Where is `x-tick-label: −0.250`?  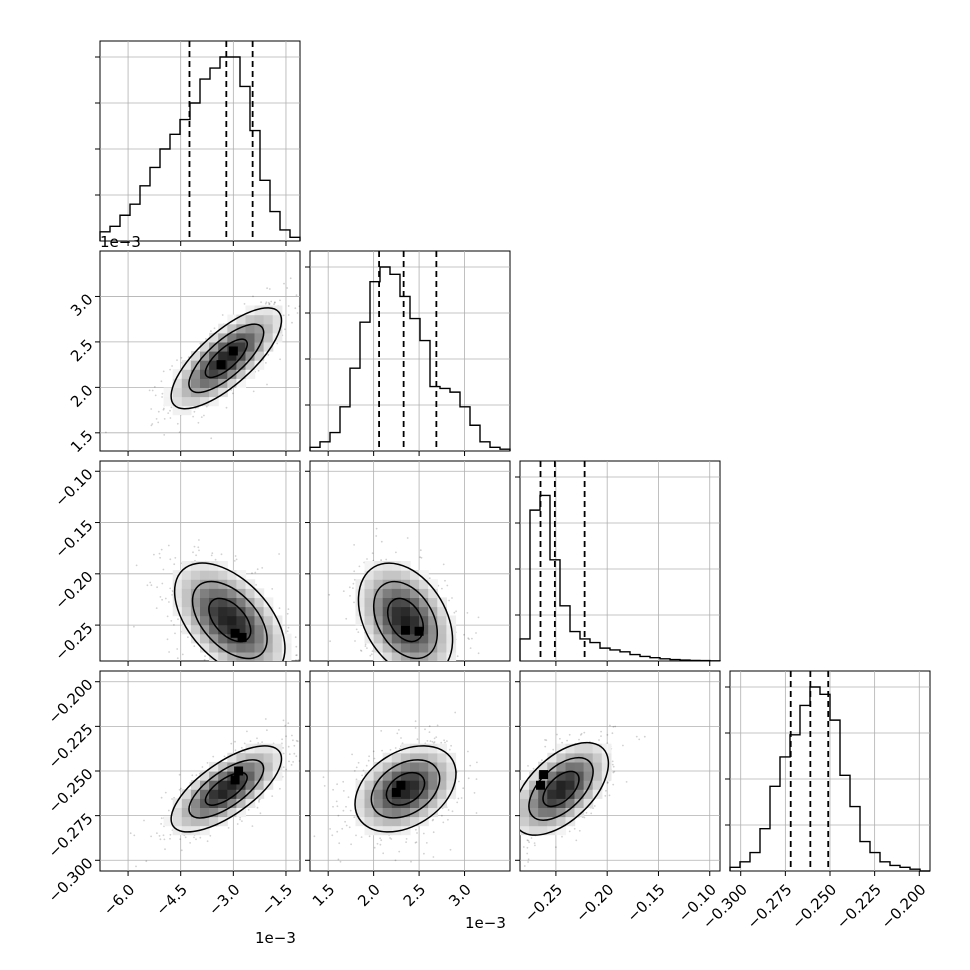
x-tick-label: −0.250 is located at coordinates (814, 907).